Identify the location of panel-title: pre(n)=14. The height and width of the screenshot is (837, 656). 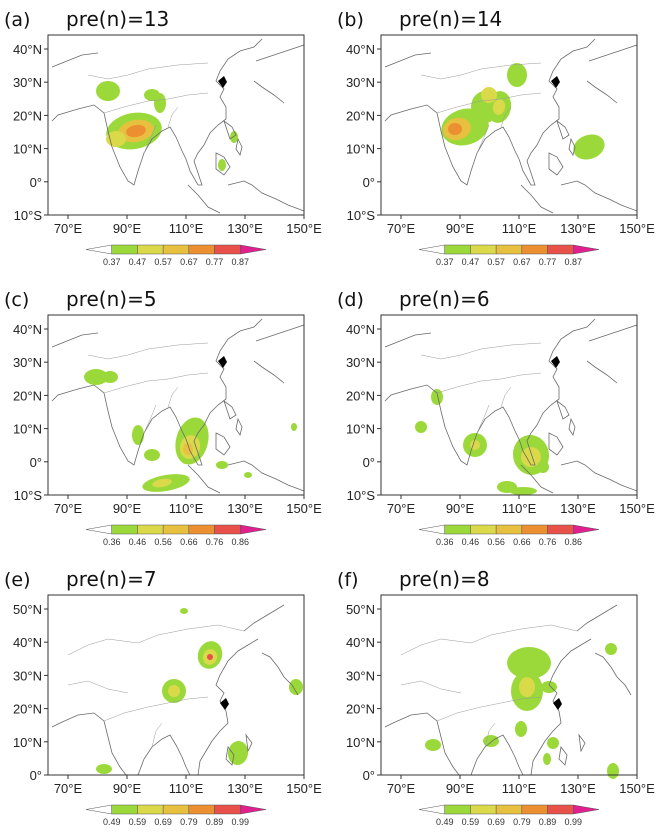
(450, 19).